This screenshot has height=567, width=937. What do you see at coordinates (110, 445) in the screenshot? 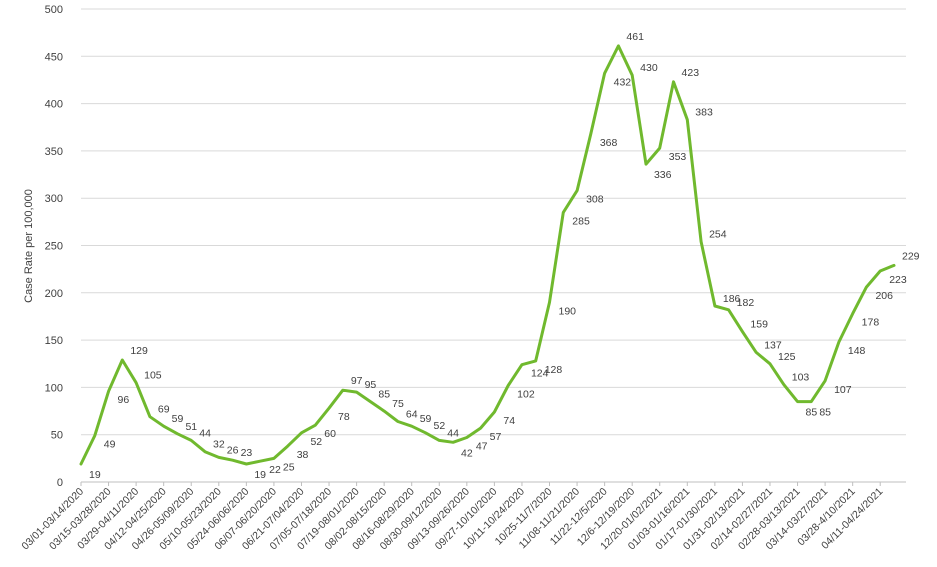
I see `data-label: 49` at bounding box center [110, 445].